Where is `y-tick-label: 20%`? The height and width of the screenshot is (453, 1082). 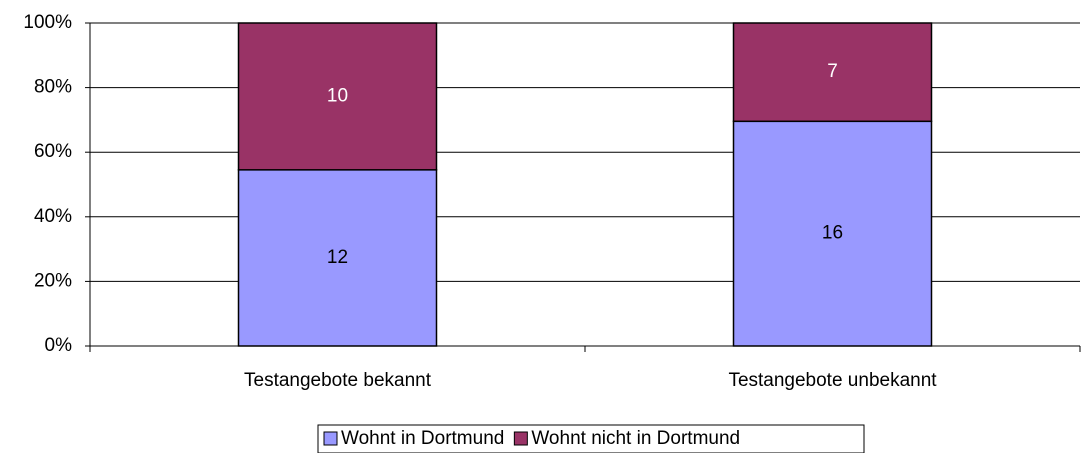 y-tick-label: 20% is located at coordinates (53, 280).